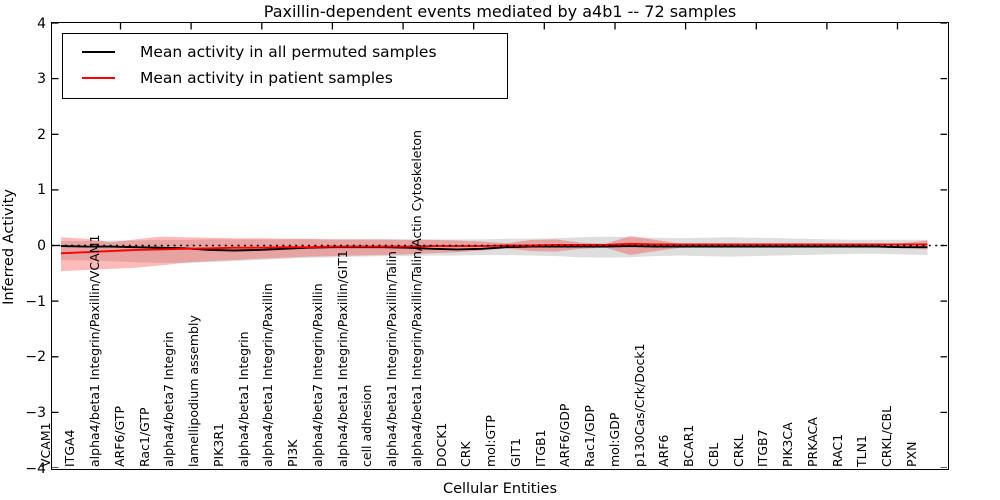 This screenshot has height=500, width=1000. I want to click on x-axis-label: Cellular Entities, so click(500, 489).